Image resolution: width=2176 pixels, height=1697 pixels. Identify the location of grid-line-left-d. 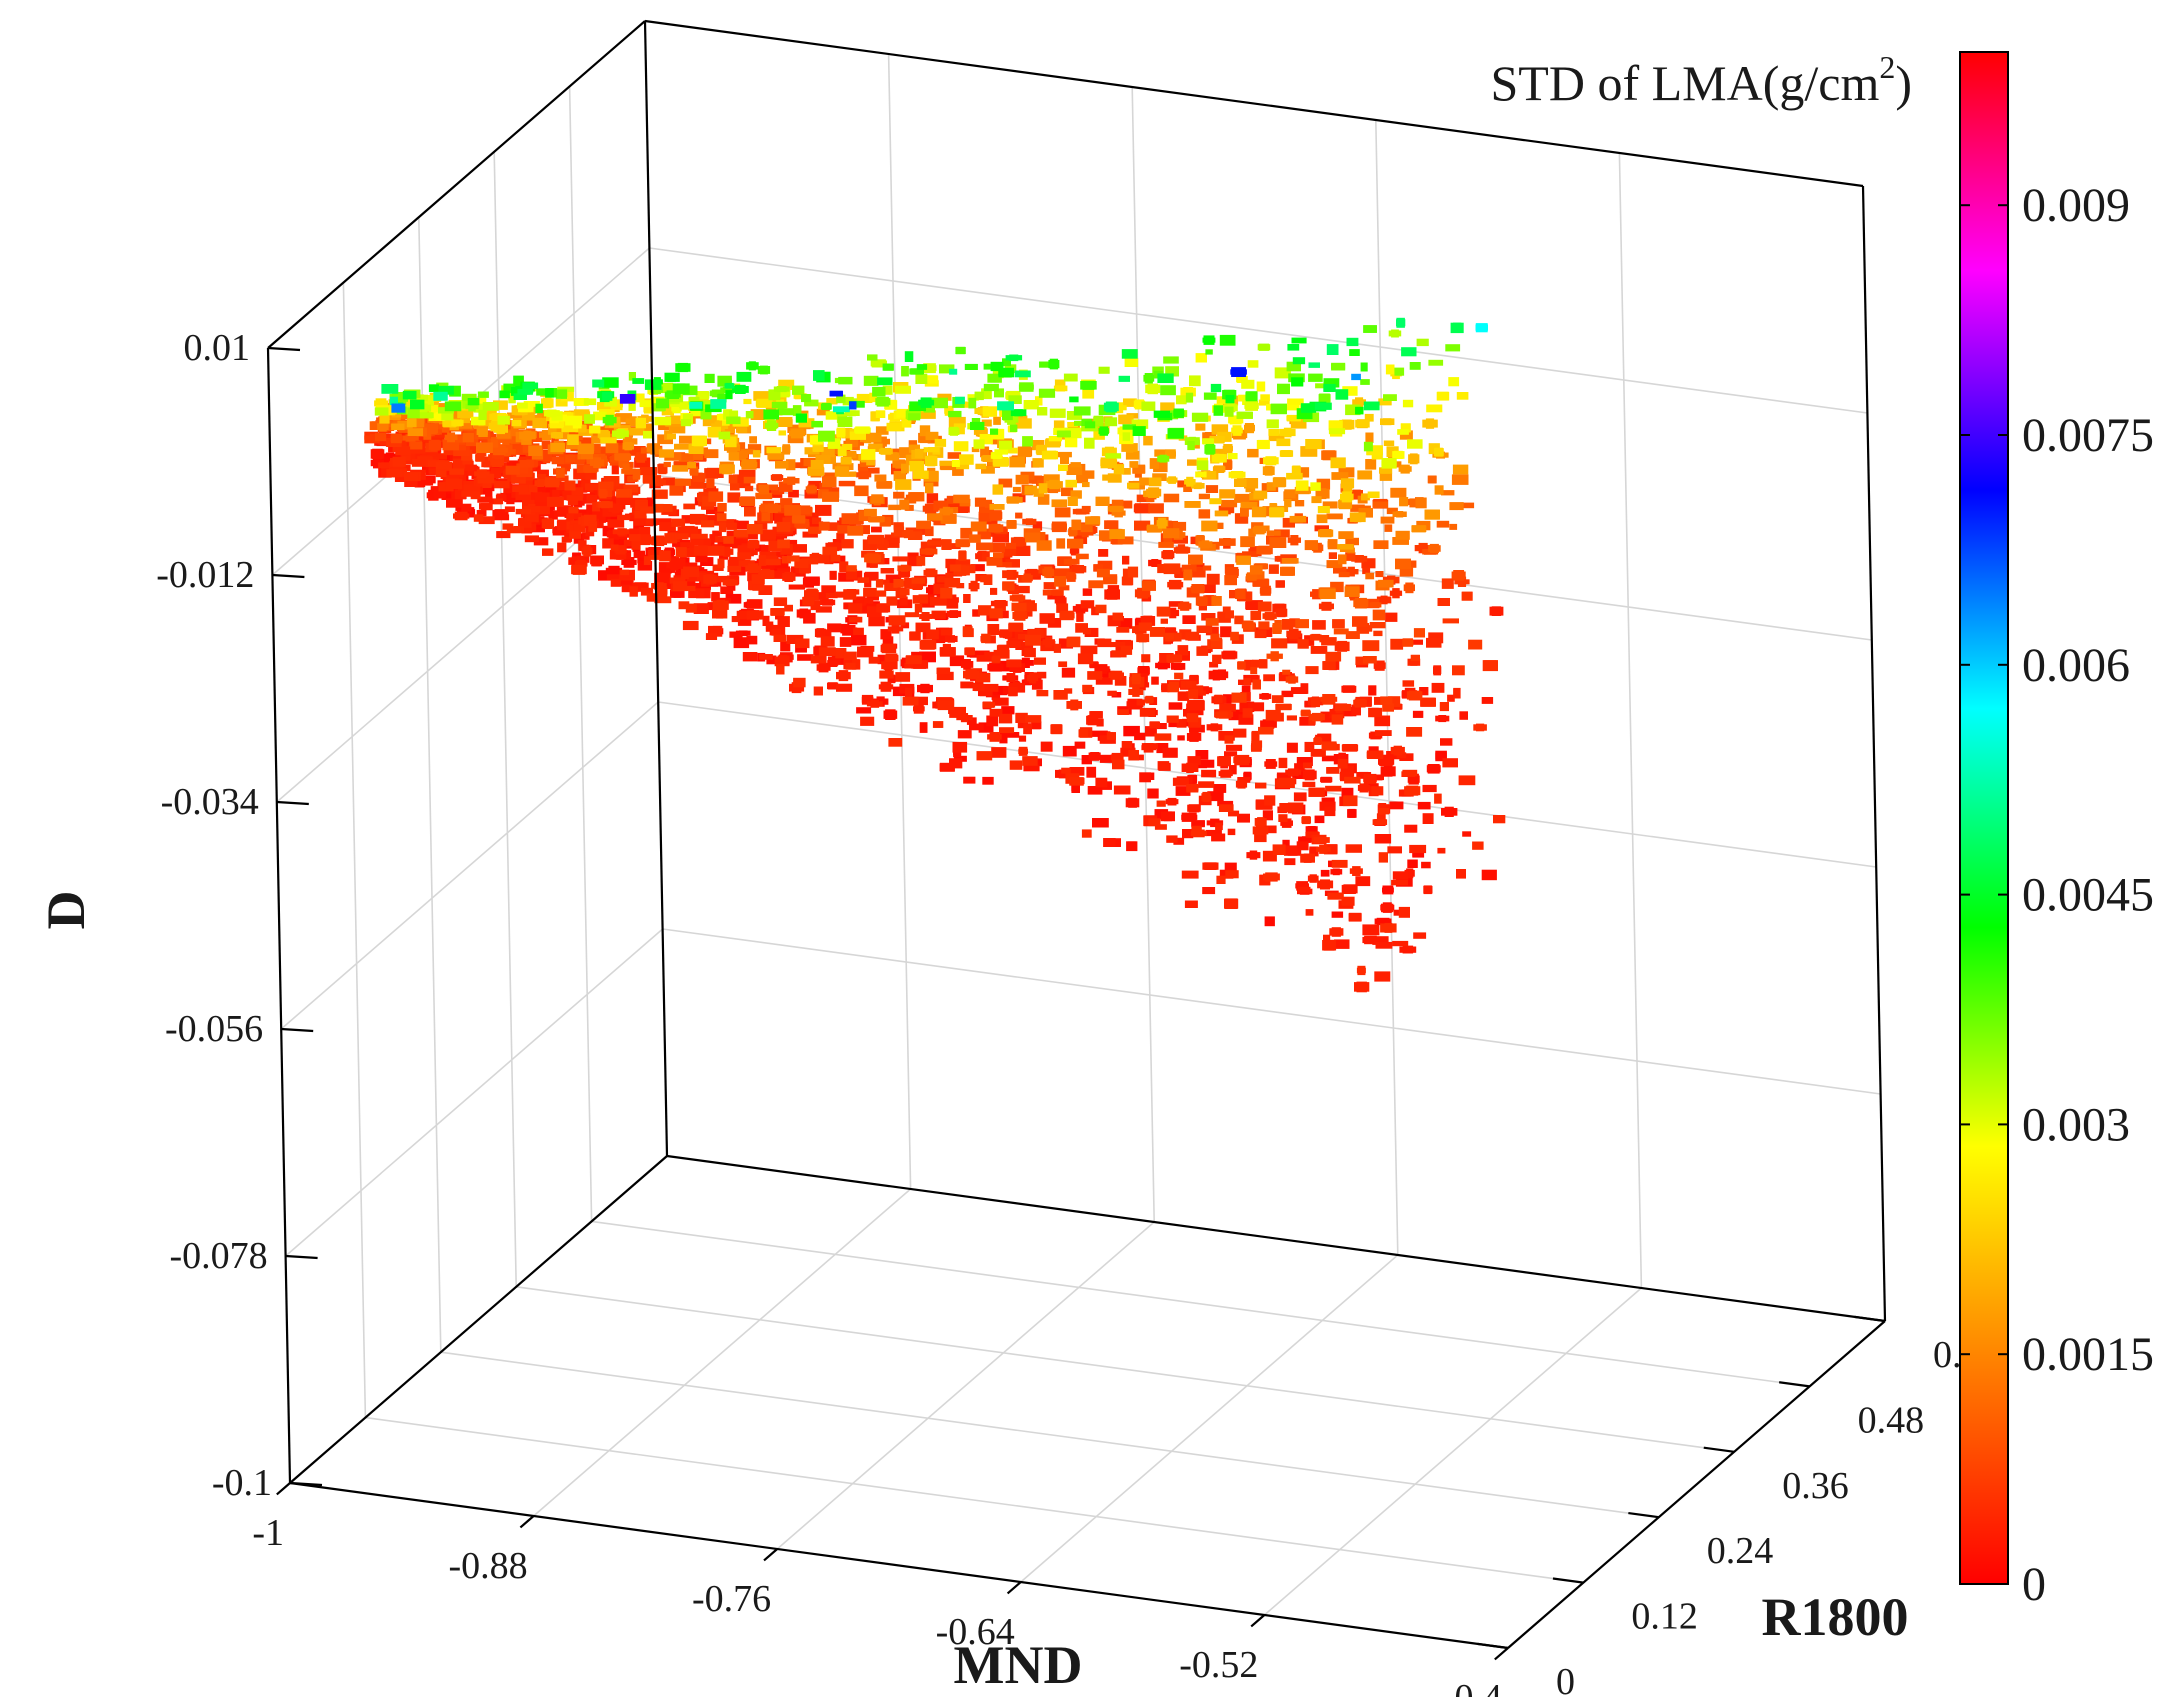
(469, 865).